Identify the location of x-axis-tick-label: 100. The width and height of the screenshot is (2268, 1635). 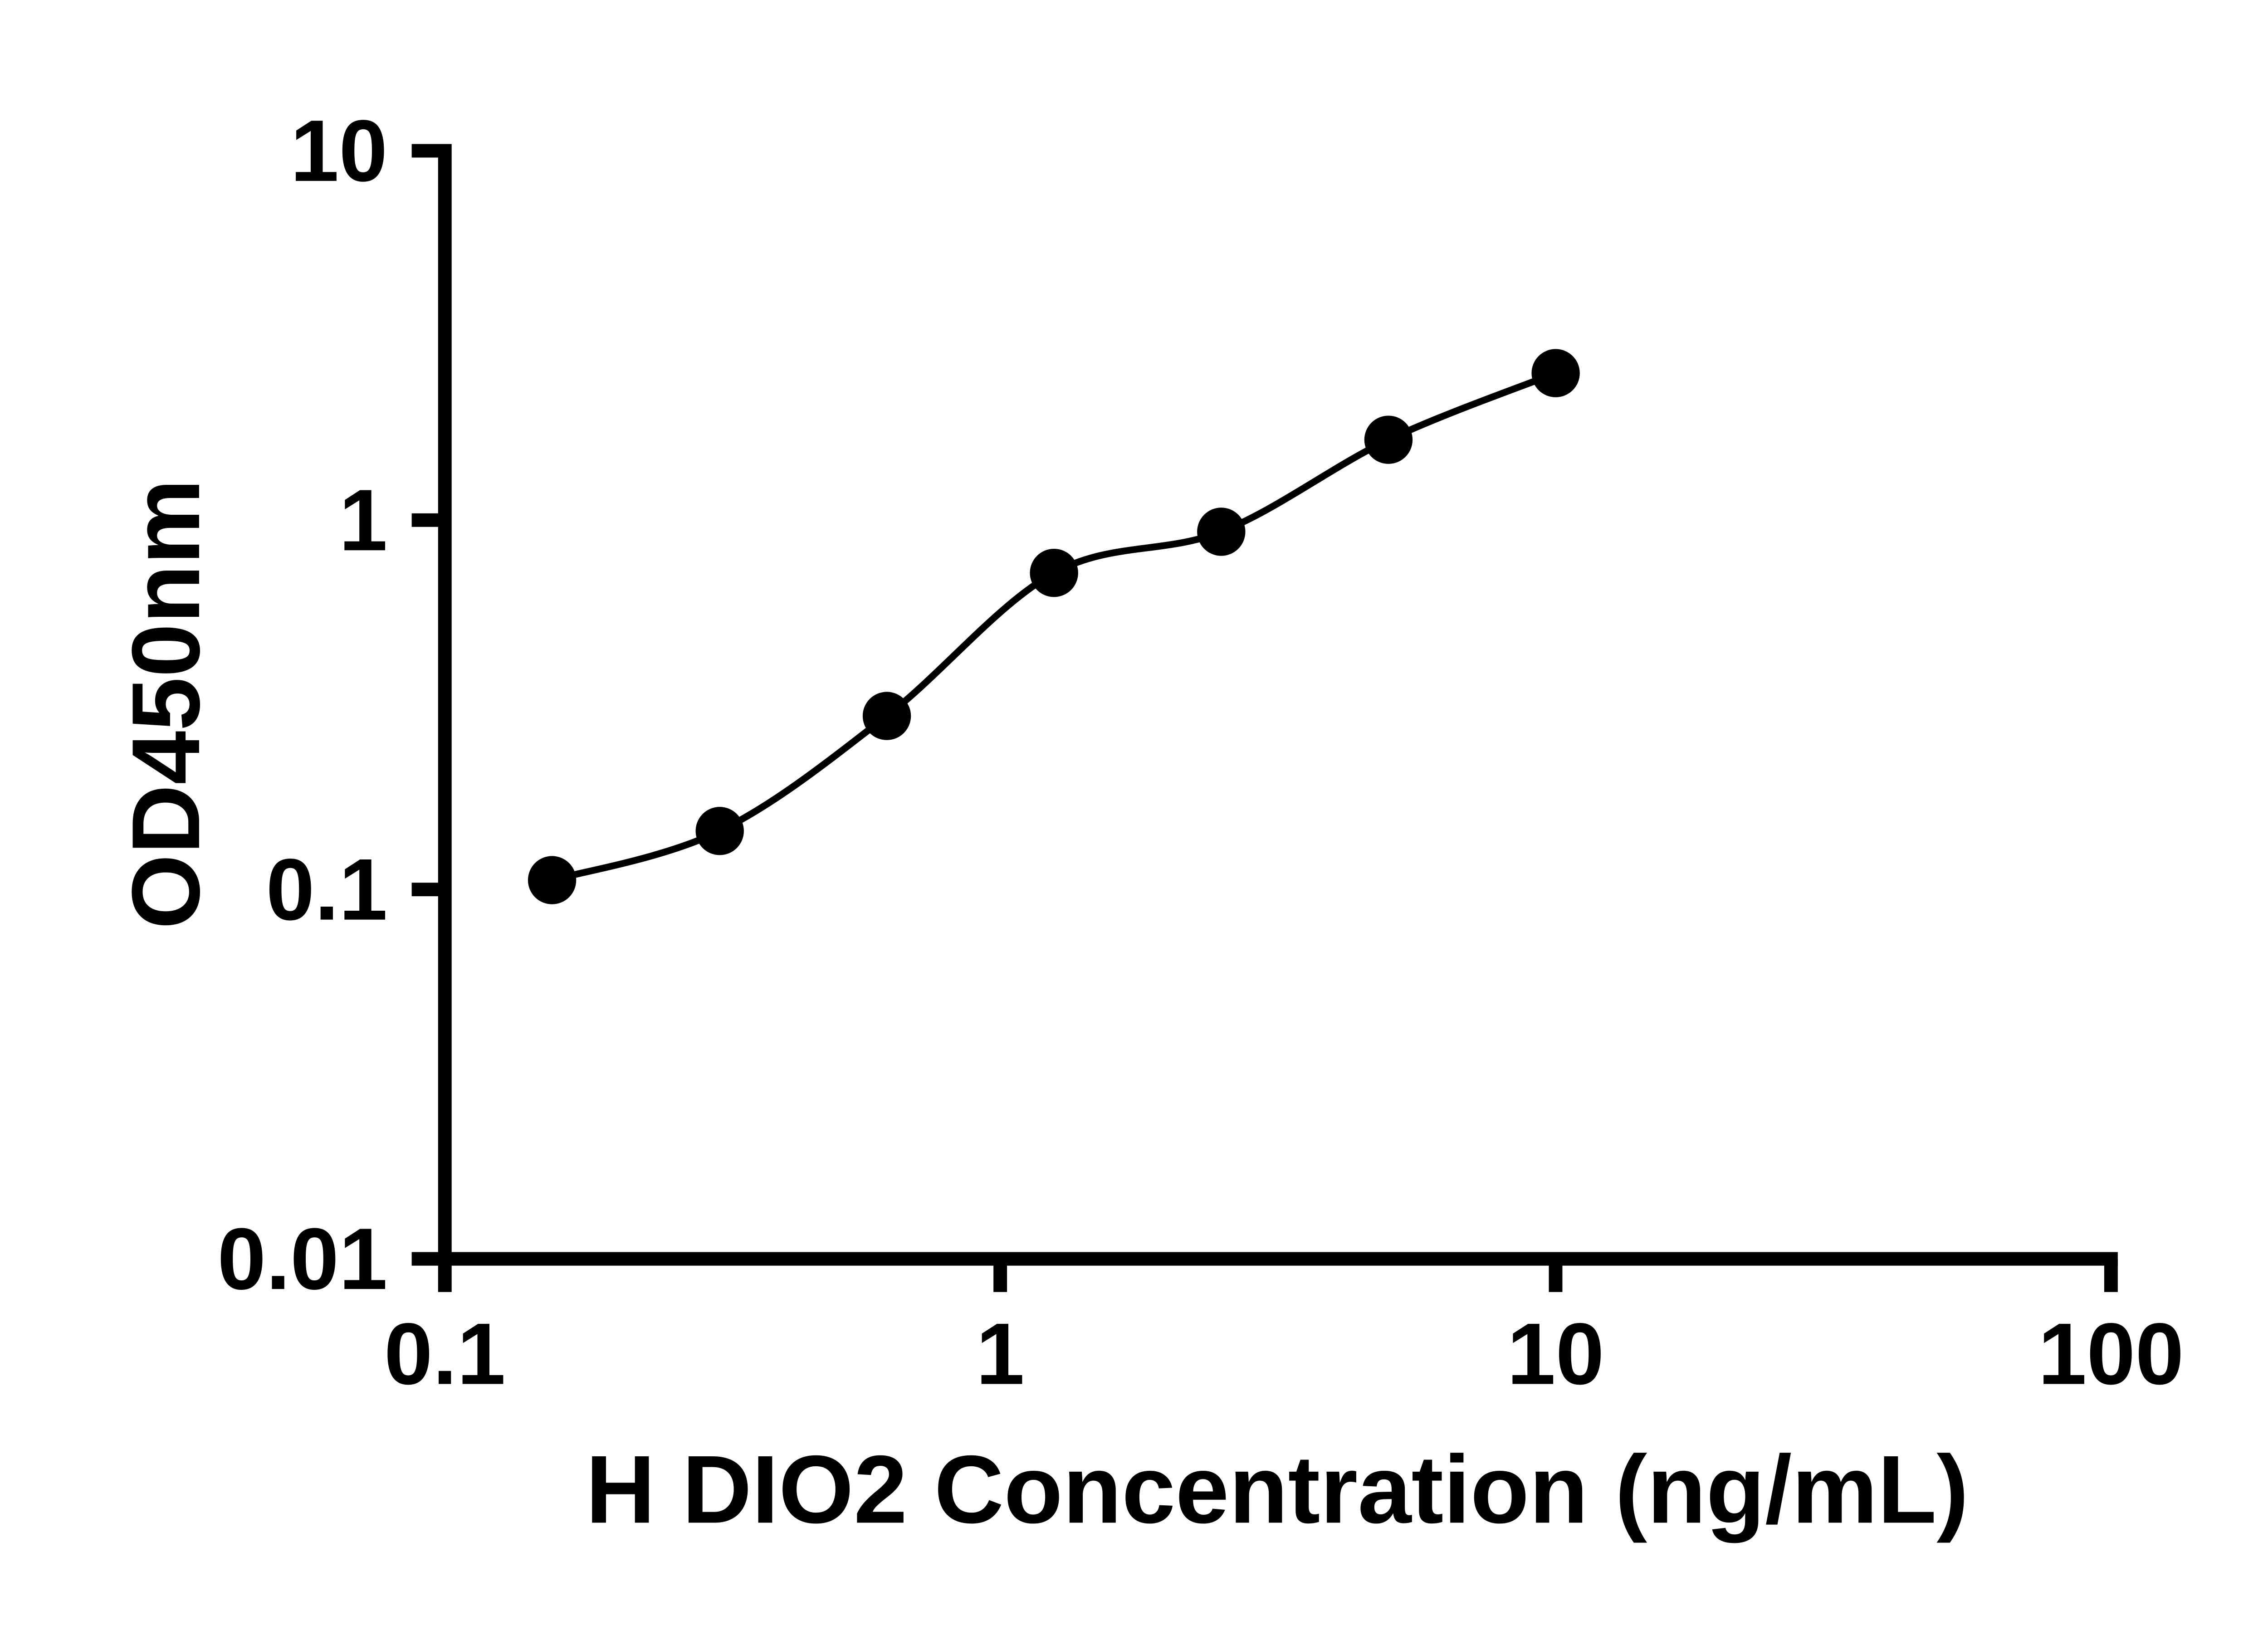
(2111, 1354).